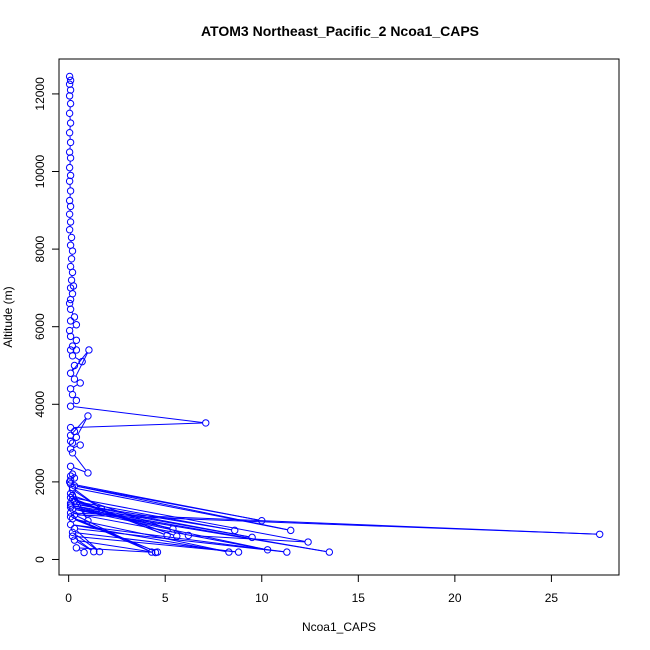 This screenshot has height=650, width=650. What do you see at coordinates (40, 481) in the screenshot?
I see `y-tick-label: 2000` at bounding box center [40, 481].